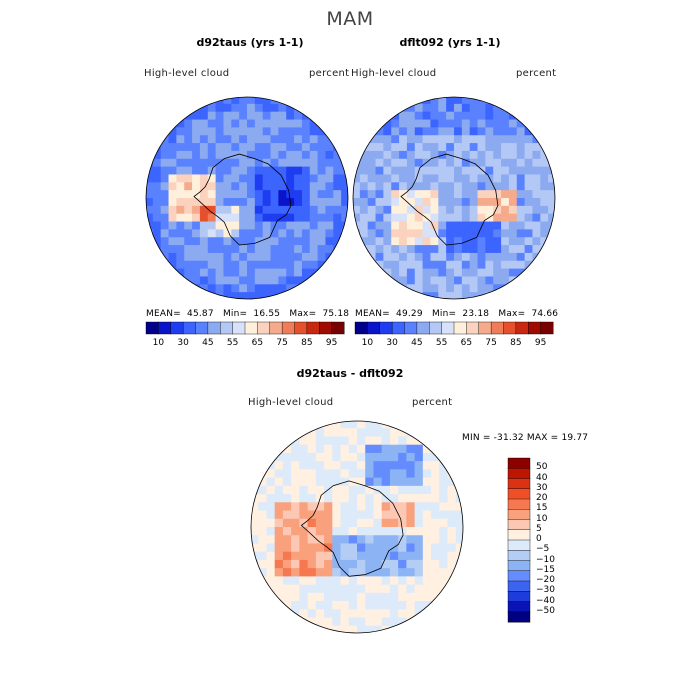  Describe the element at coordinates (525, 438) in the screenshot. I see `panel-3-stats: MIN = -31.32 MAX = 19.77` at that location.